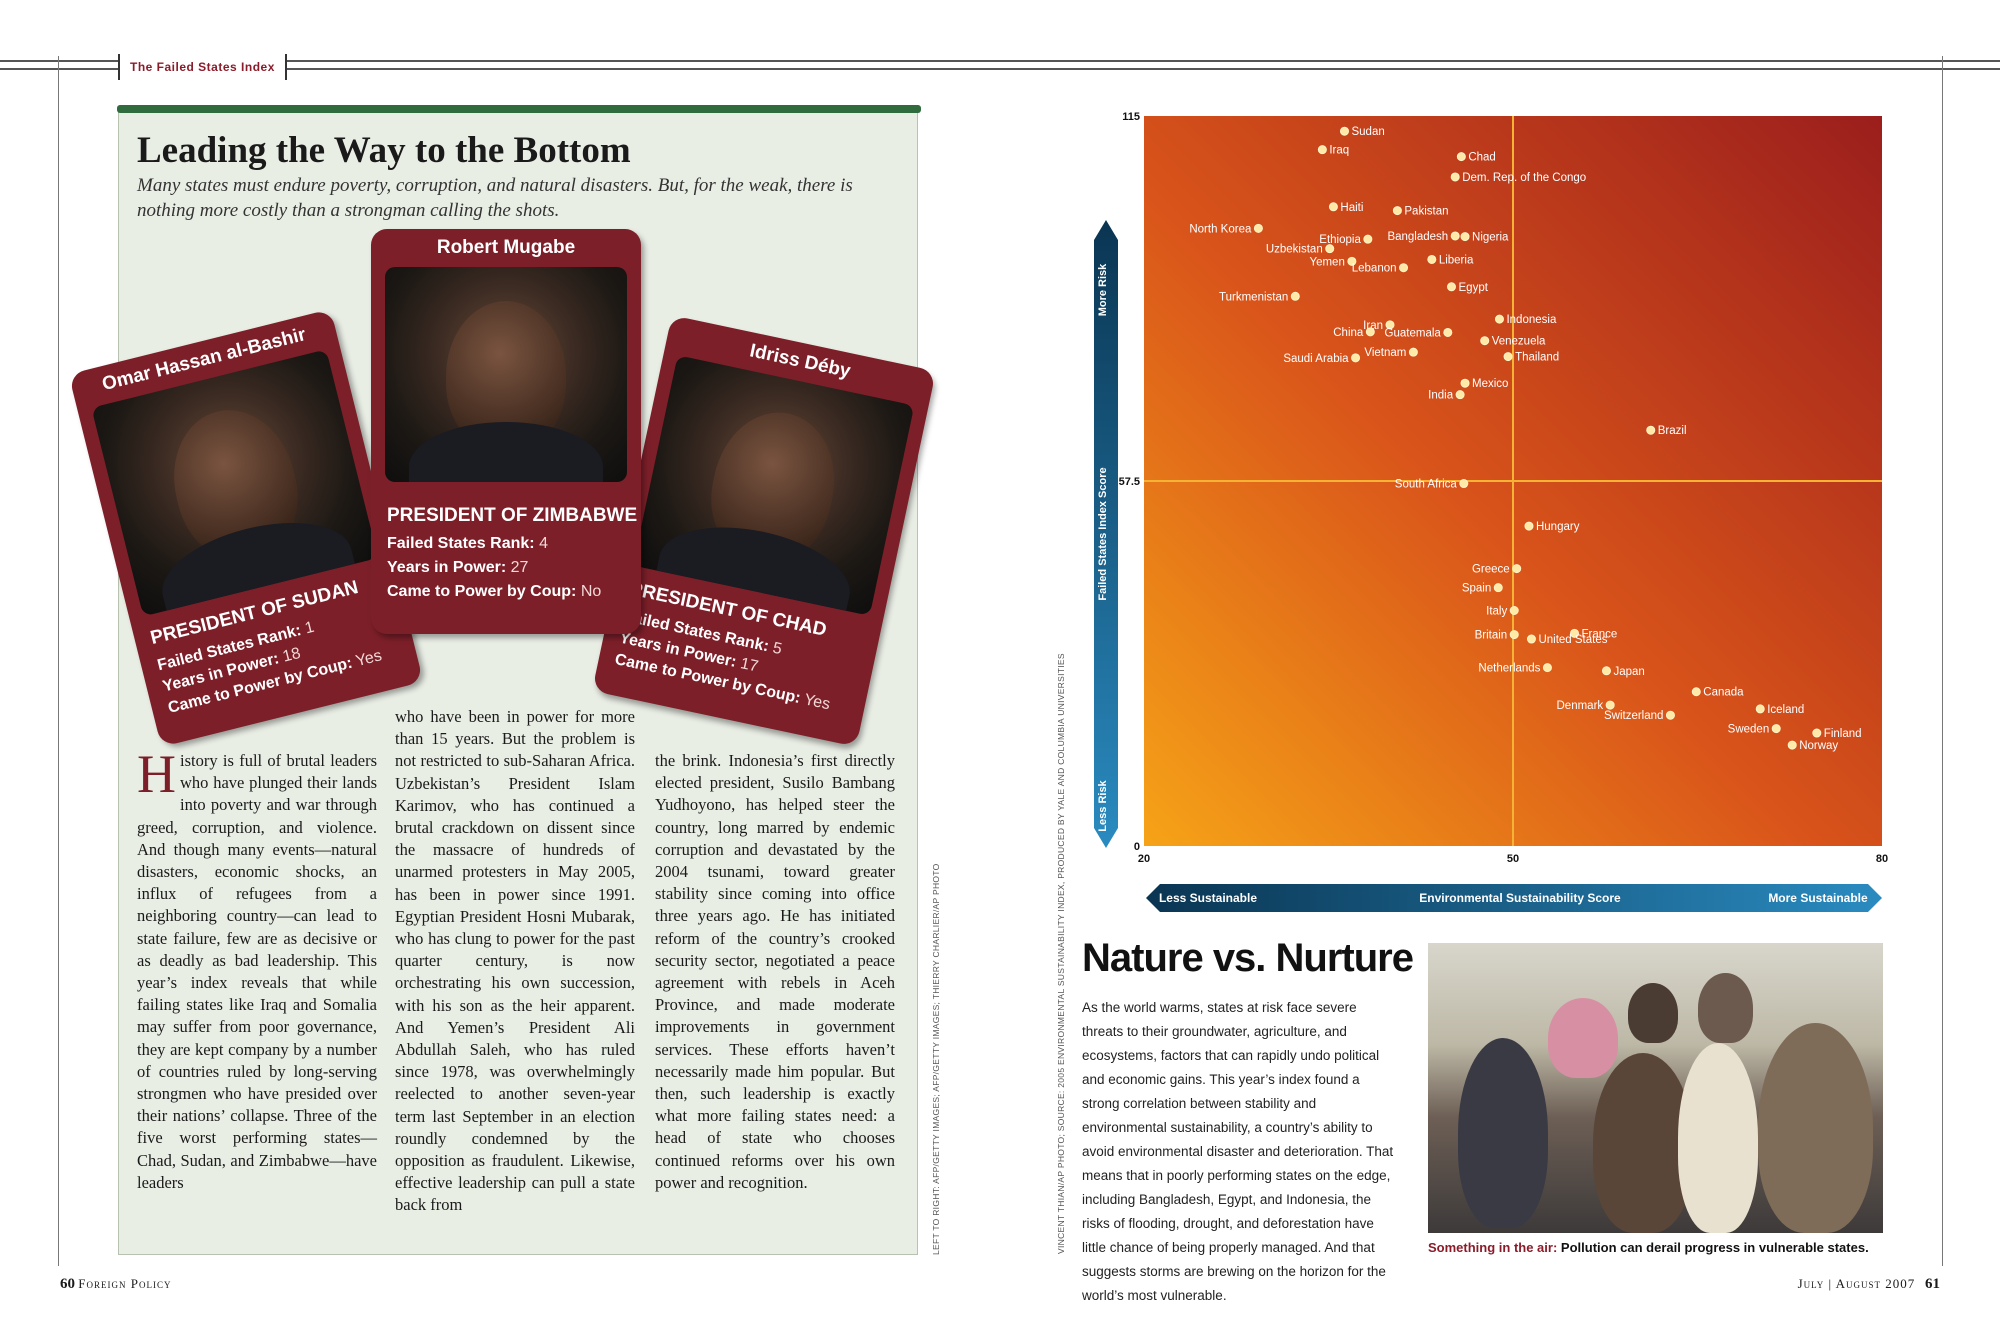 This screenshot has height=1323, width=2000. I want to click on point-label: Iraq, so click(1339, 151).